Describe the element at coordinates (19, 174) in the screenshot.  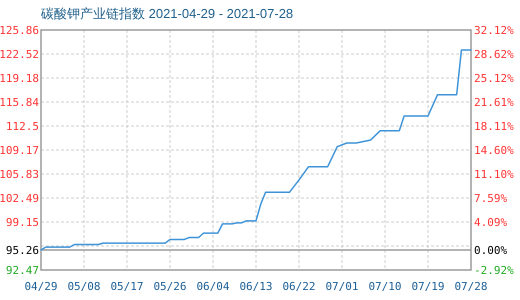
I see `y-tick-label: 105.83` at that location.